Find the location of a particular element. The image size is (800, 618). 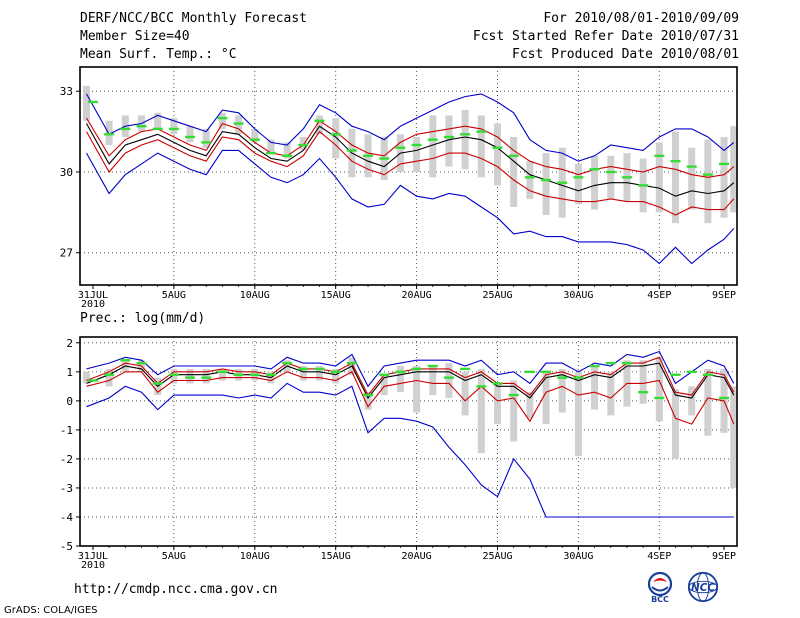

prec-ytick-label: 1 is located at coordinates (69, 372).